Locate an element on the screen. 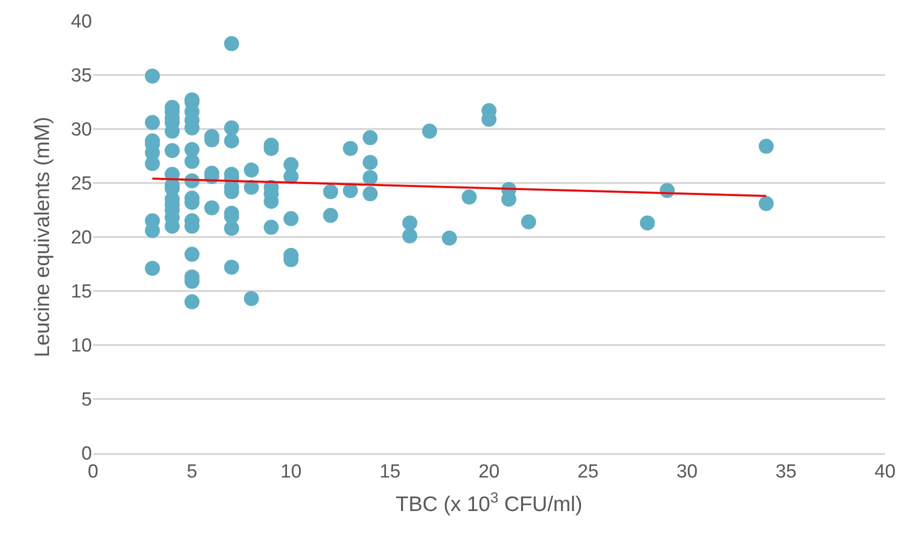 This screenshot has height=536, width=908. x-tick-label: 20 is located at coordinates (489, 472).